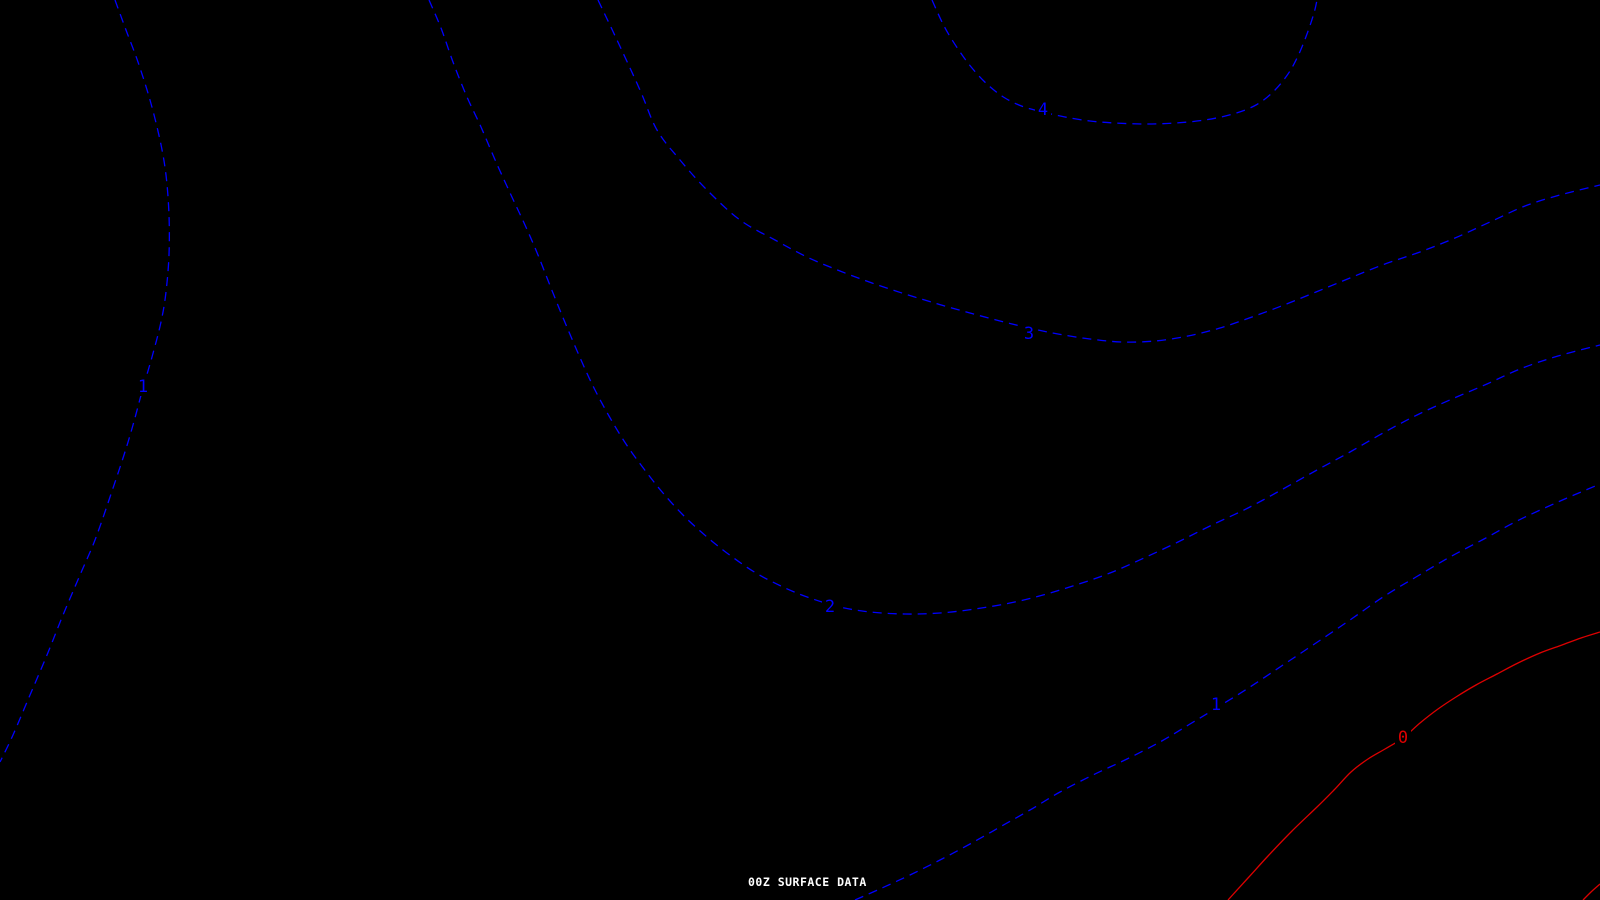 This screenshot has height=900, width=1600. I want to click on contour-label-0: 0, so click(1403, 738).